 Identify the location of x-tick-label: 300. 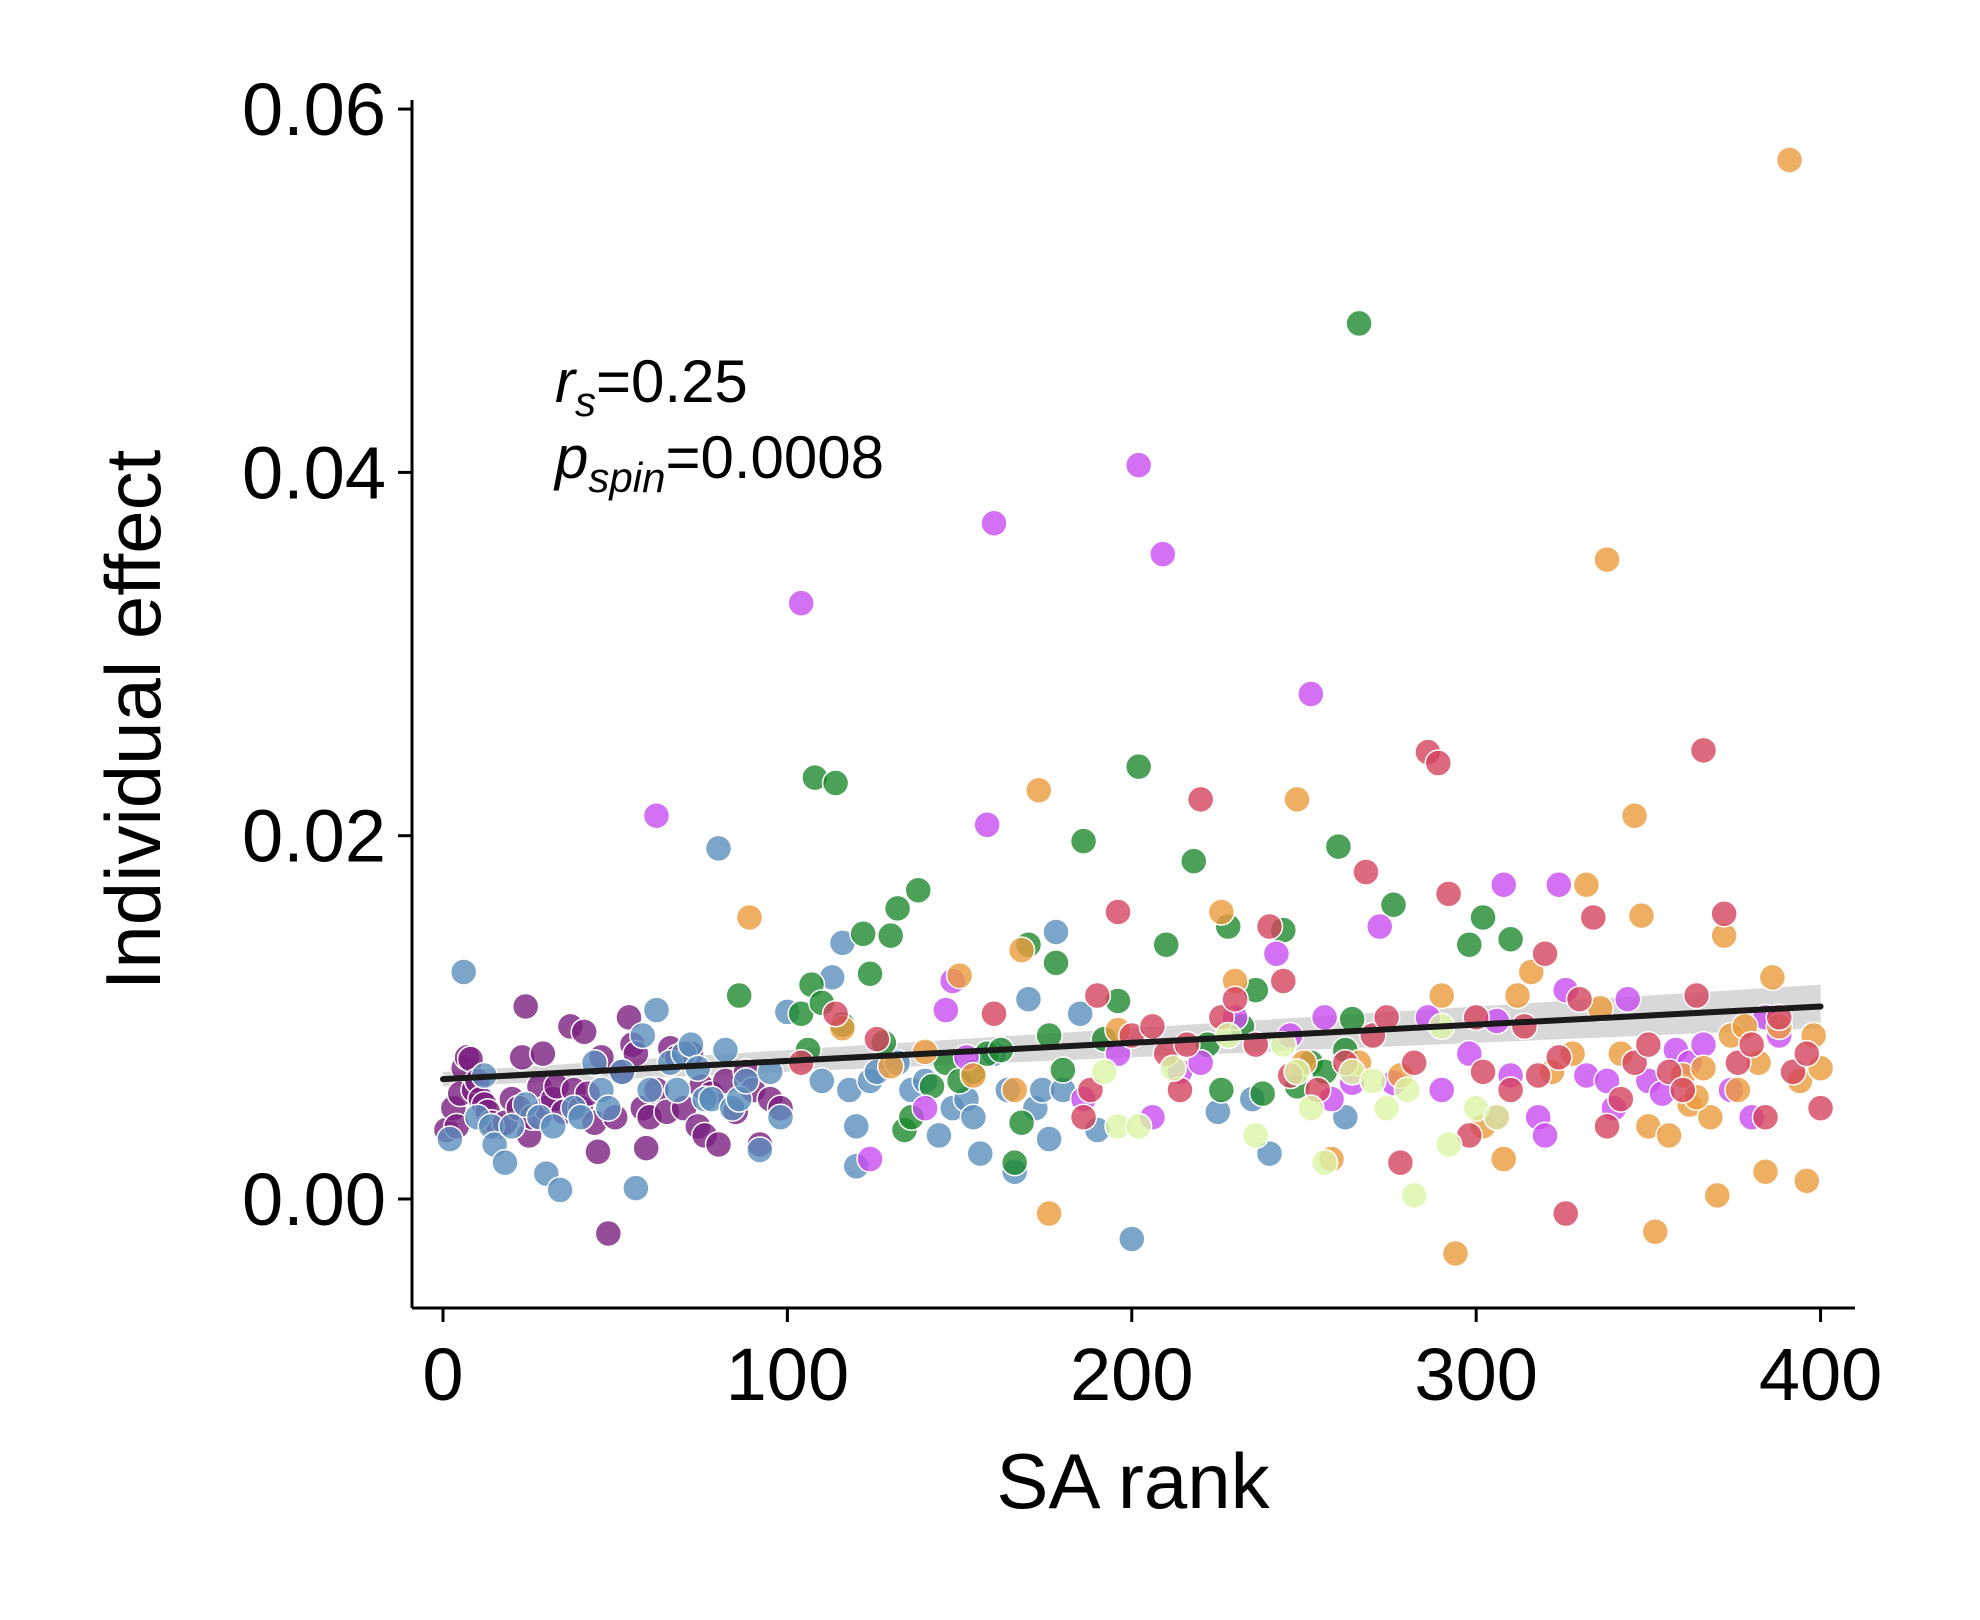
(1475, 1374).